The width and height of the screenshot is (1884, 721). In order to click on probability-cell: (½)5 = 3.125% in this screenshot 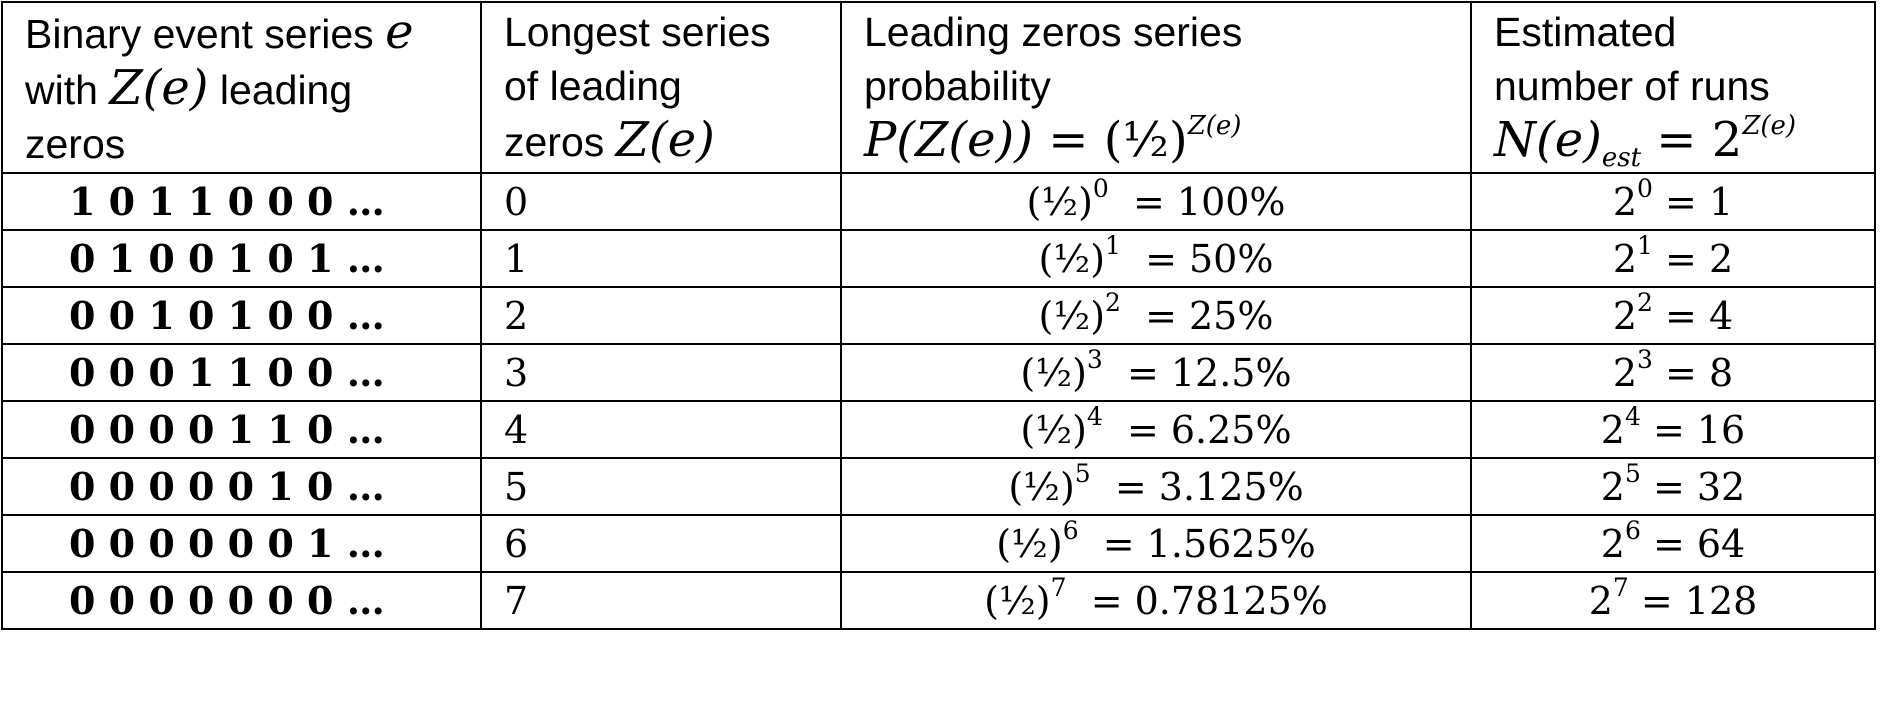, I will do `click(1156, 486)`.